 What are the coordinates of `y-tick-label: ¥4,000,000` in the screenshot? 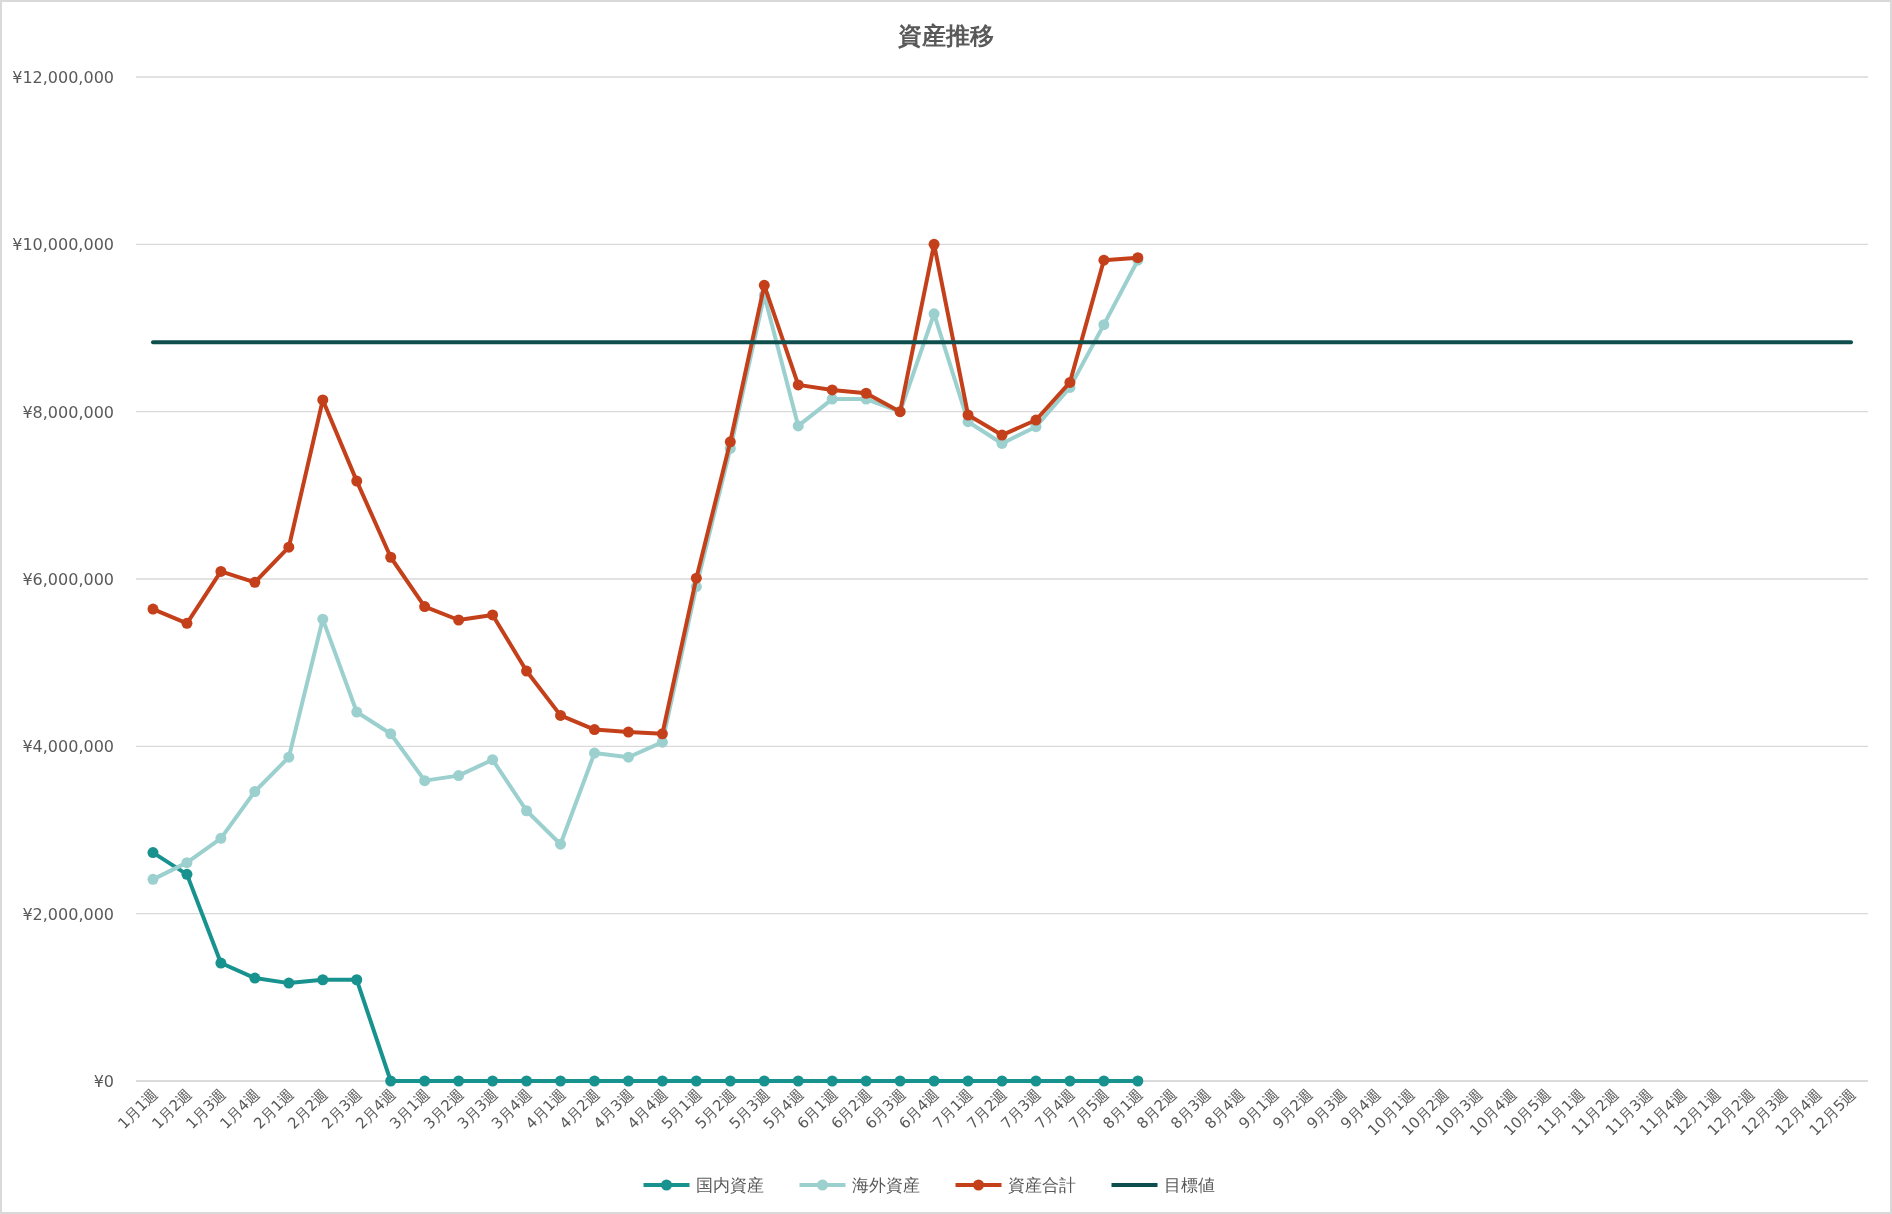 It's located at (68, 747).